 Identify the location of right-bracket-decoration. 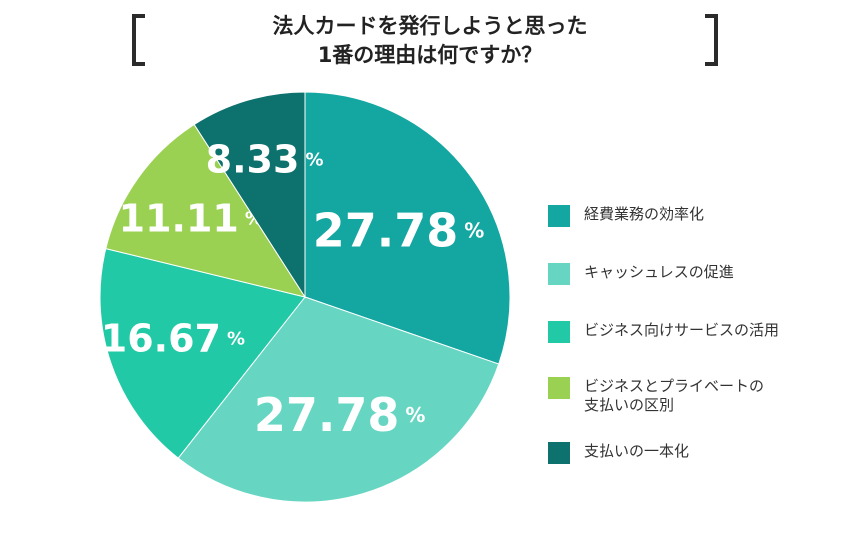
(711, 40).